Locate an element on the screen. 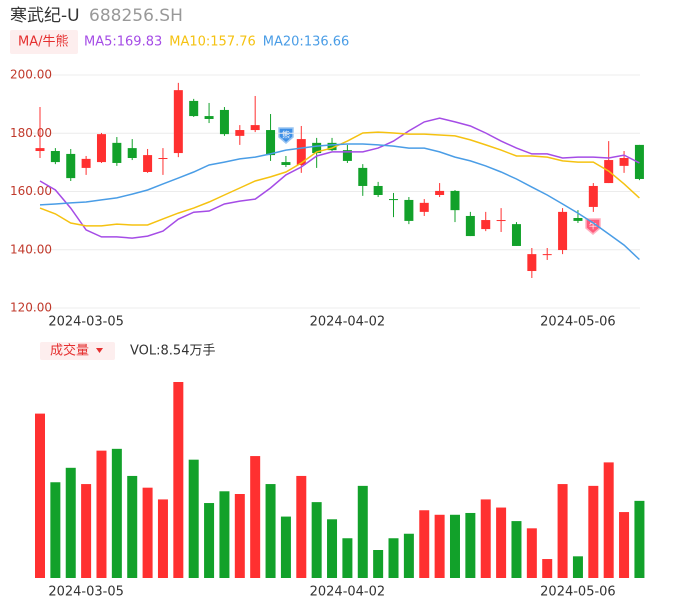 The width and height of the screenshot is (686, 606). ma-line is located at coordinates (339, 179).